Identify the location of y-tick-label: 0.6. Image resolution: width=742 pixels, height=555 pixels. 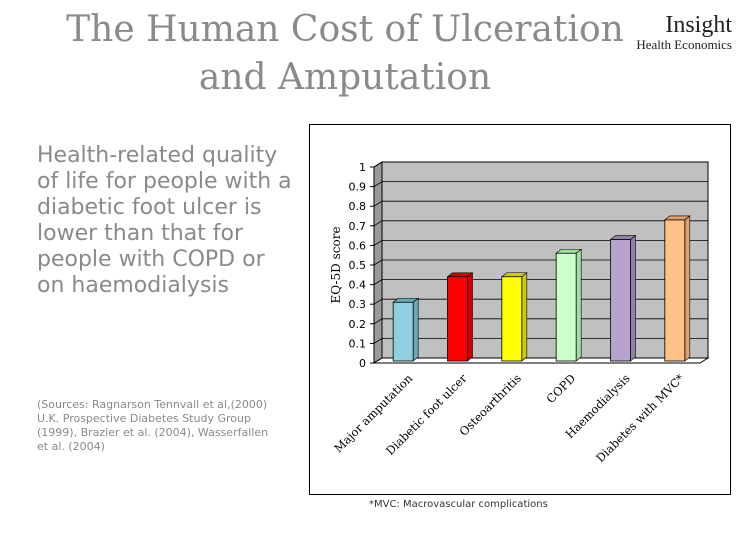
(358, 245).